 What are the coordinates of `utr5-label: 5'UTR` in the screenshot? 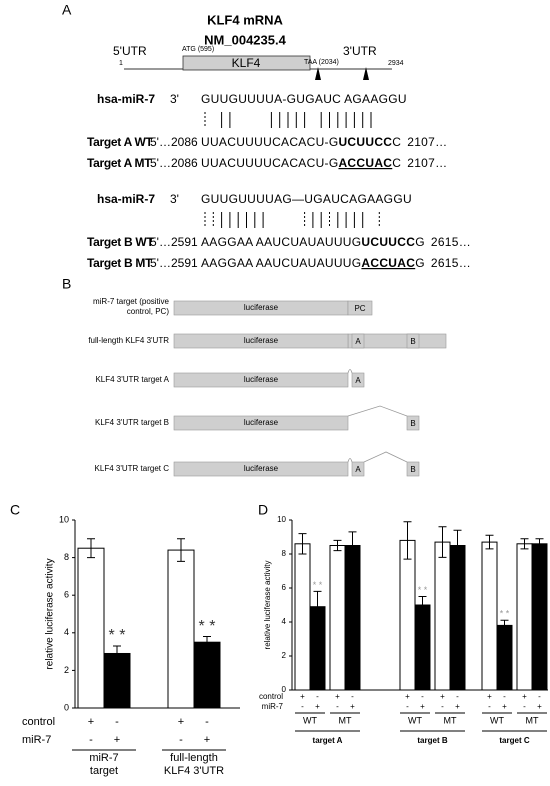 It's located at (130, 51).